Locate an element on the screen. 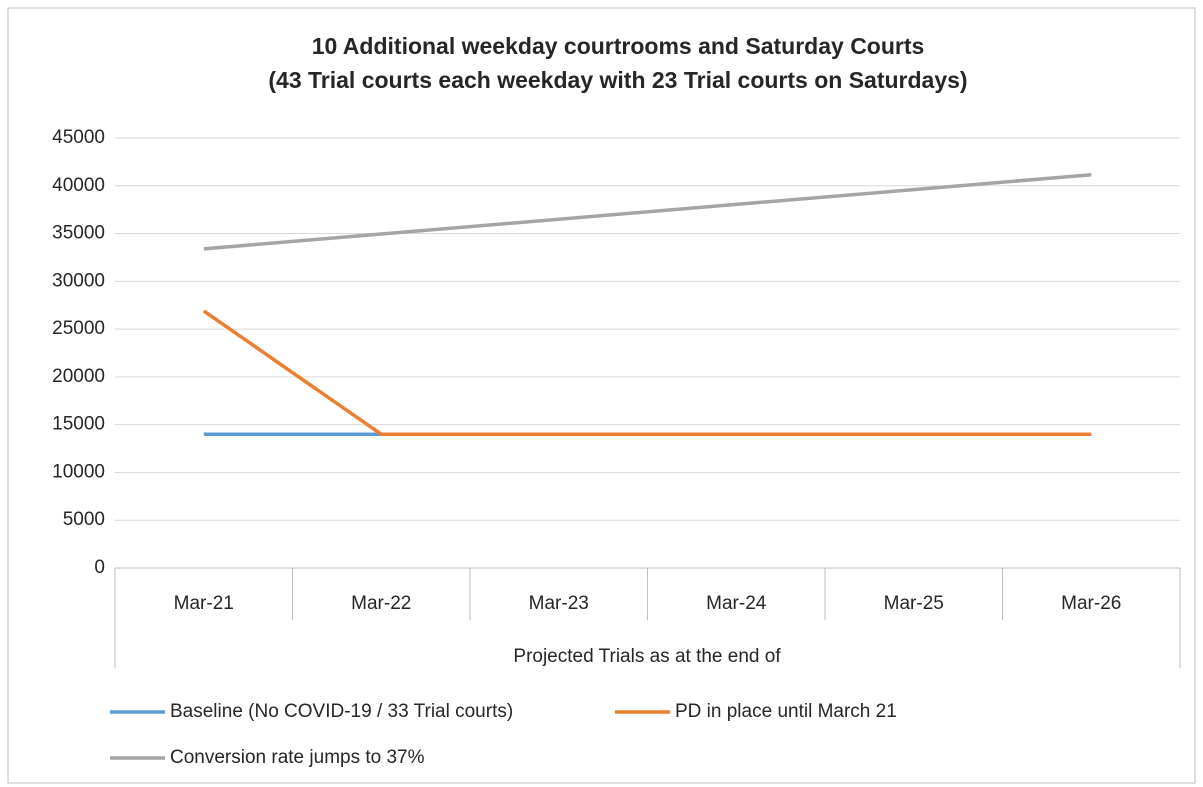 The image size is (1203, 787). y-tick-label: 45000 is located at coordinates (78, 137).